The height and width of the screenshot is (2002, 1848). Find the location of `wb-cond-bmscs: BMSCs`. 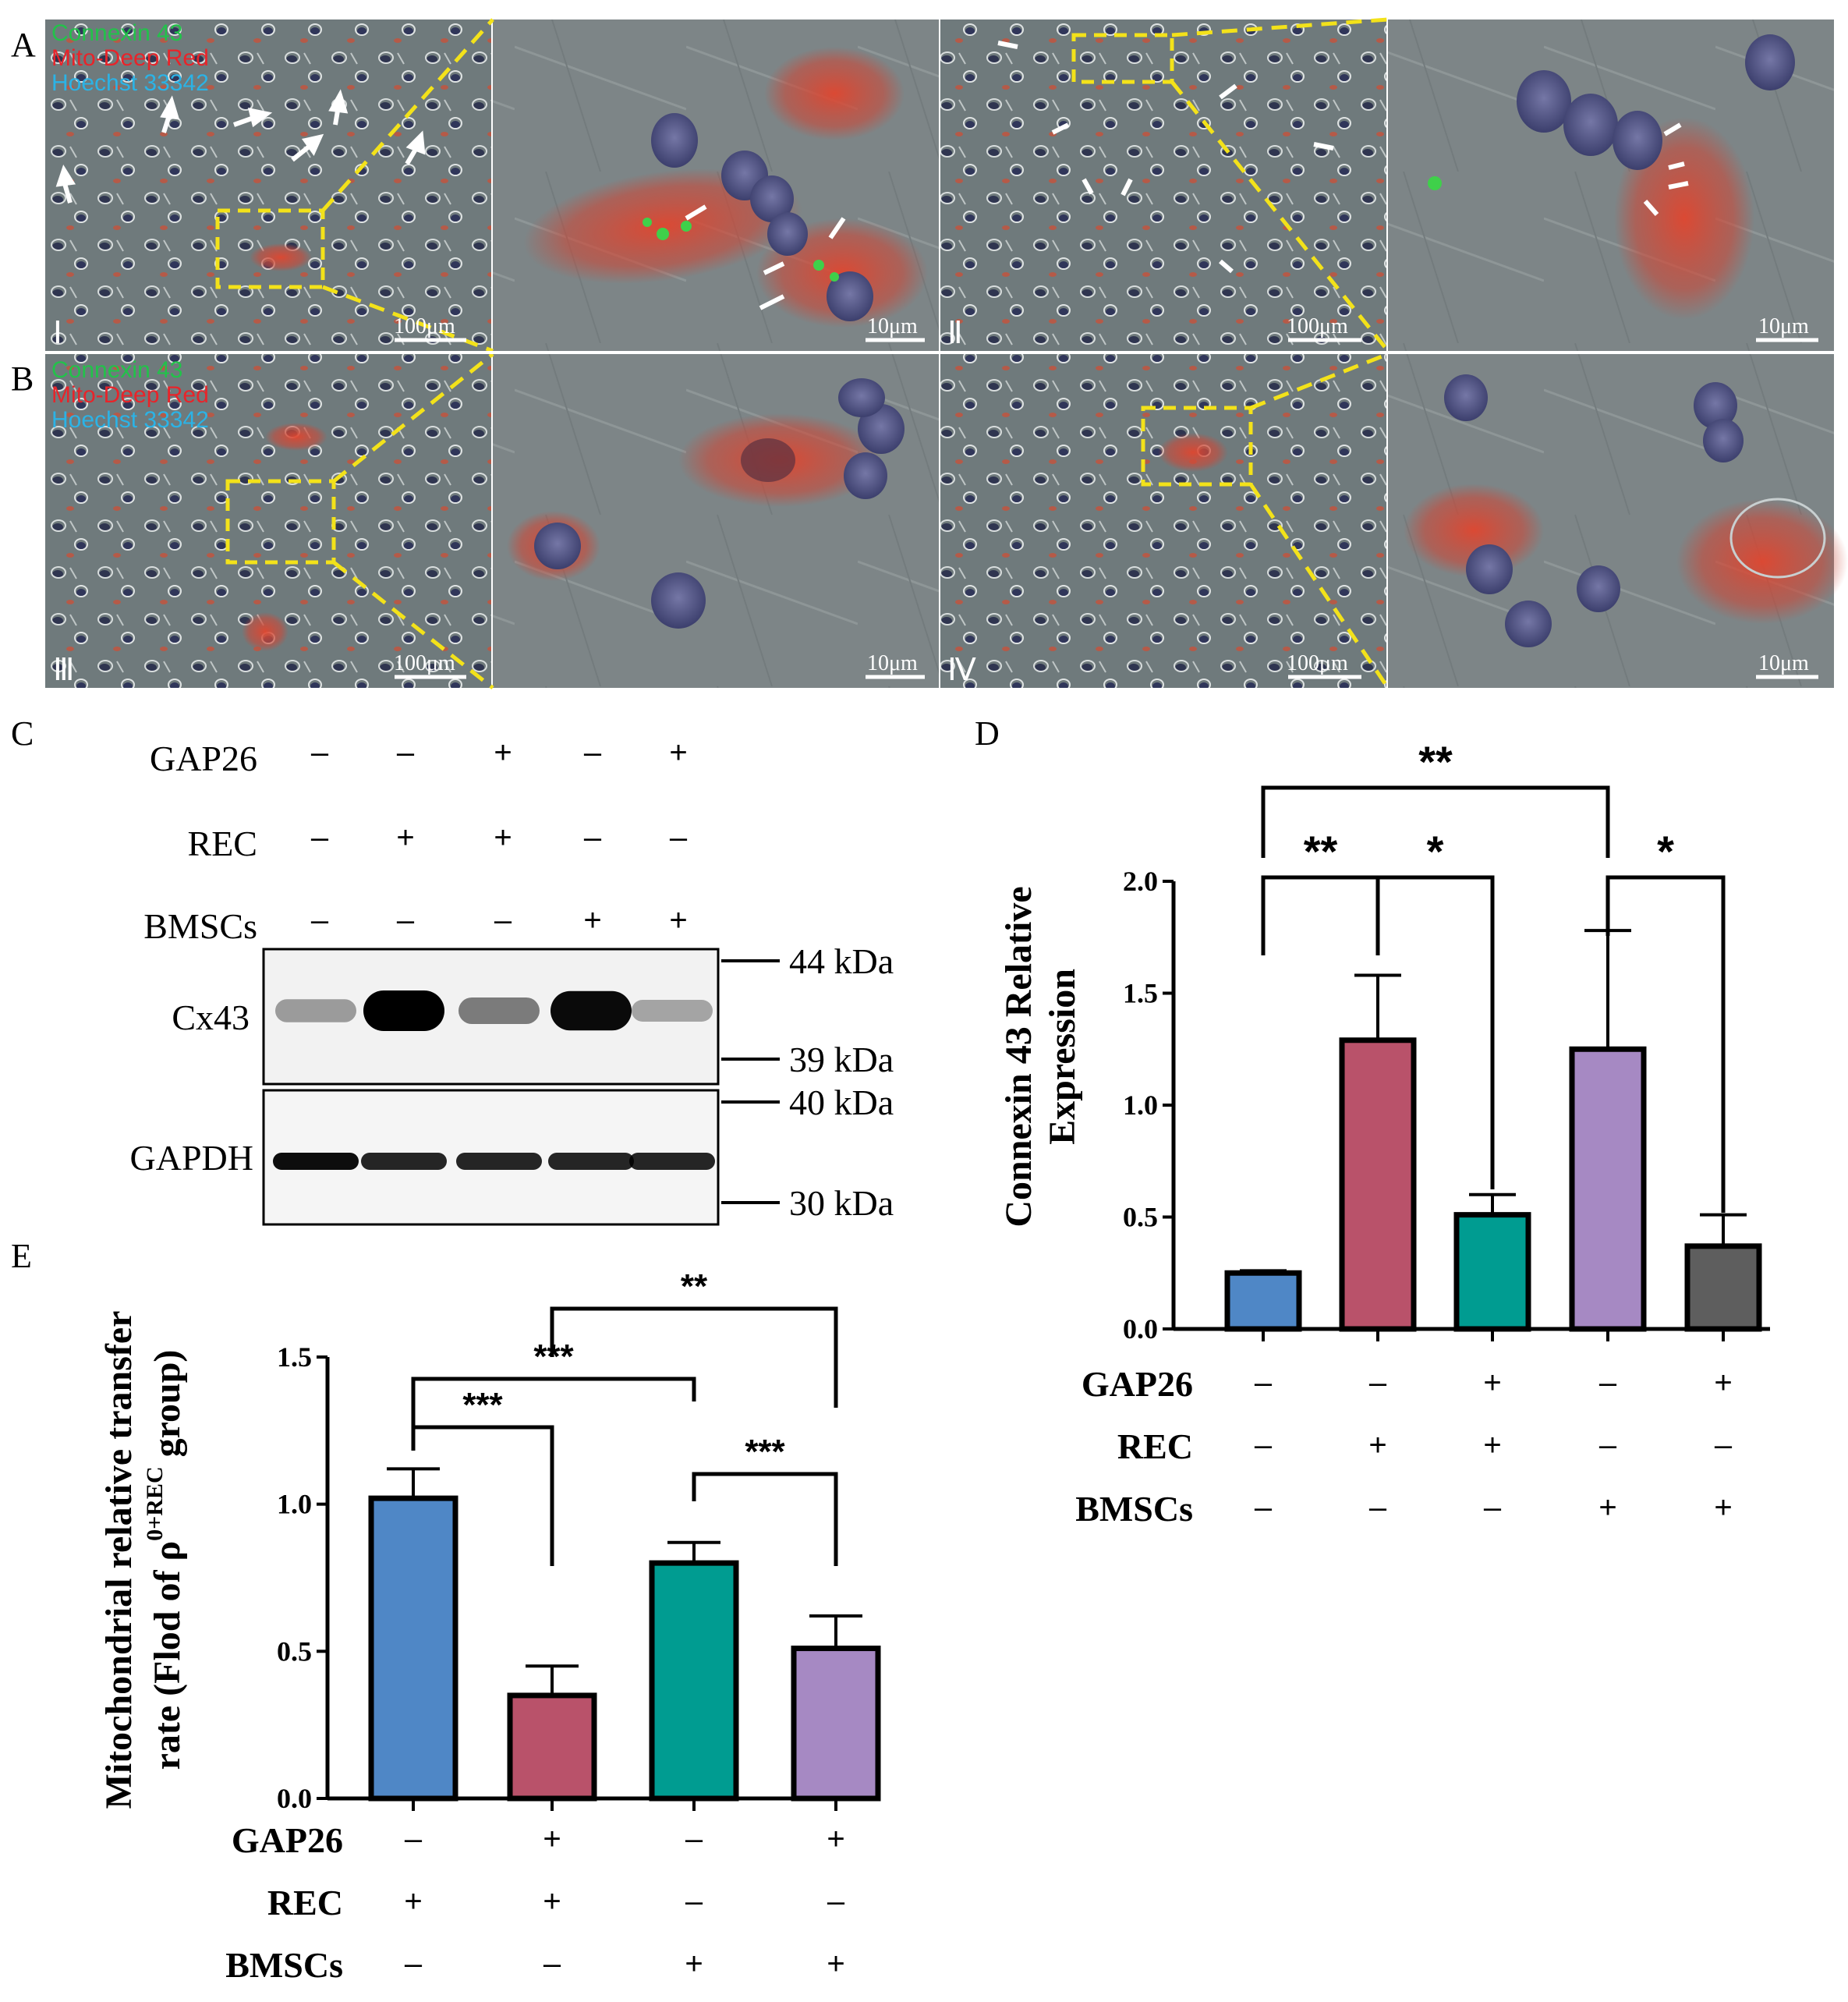

wb-cond-bmscs: BMSCs is located at coordinates (200, 926).